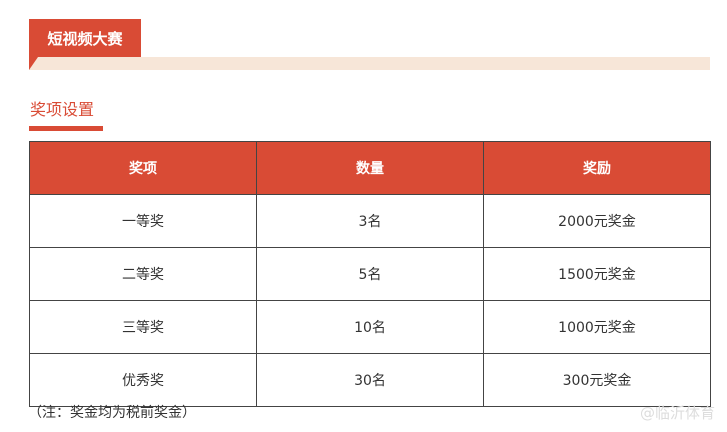 The width and height of the screenshot is (727, 432). I want to click on table-cell: 5名, so click(370, 274).